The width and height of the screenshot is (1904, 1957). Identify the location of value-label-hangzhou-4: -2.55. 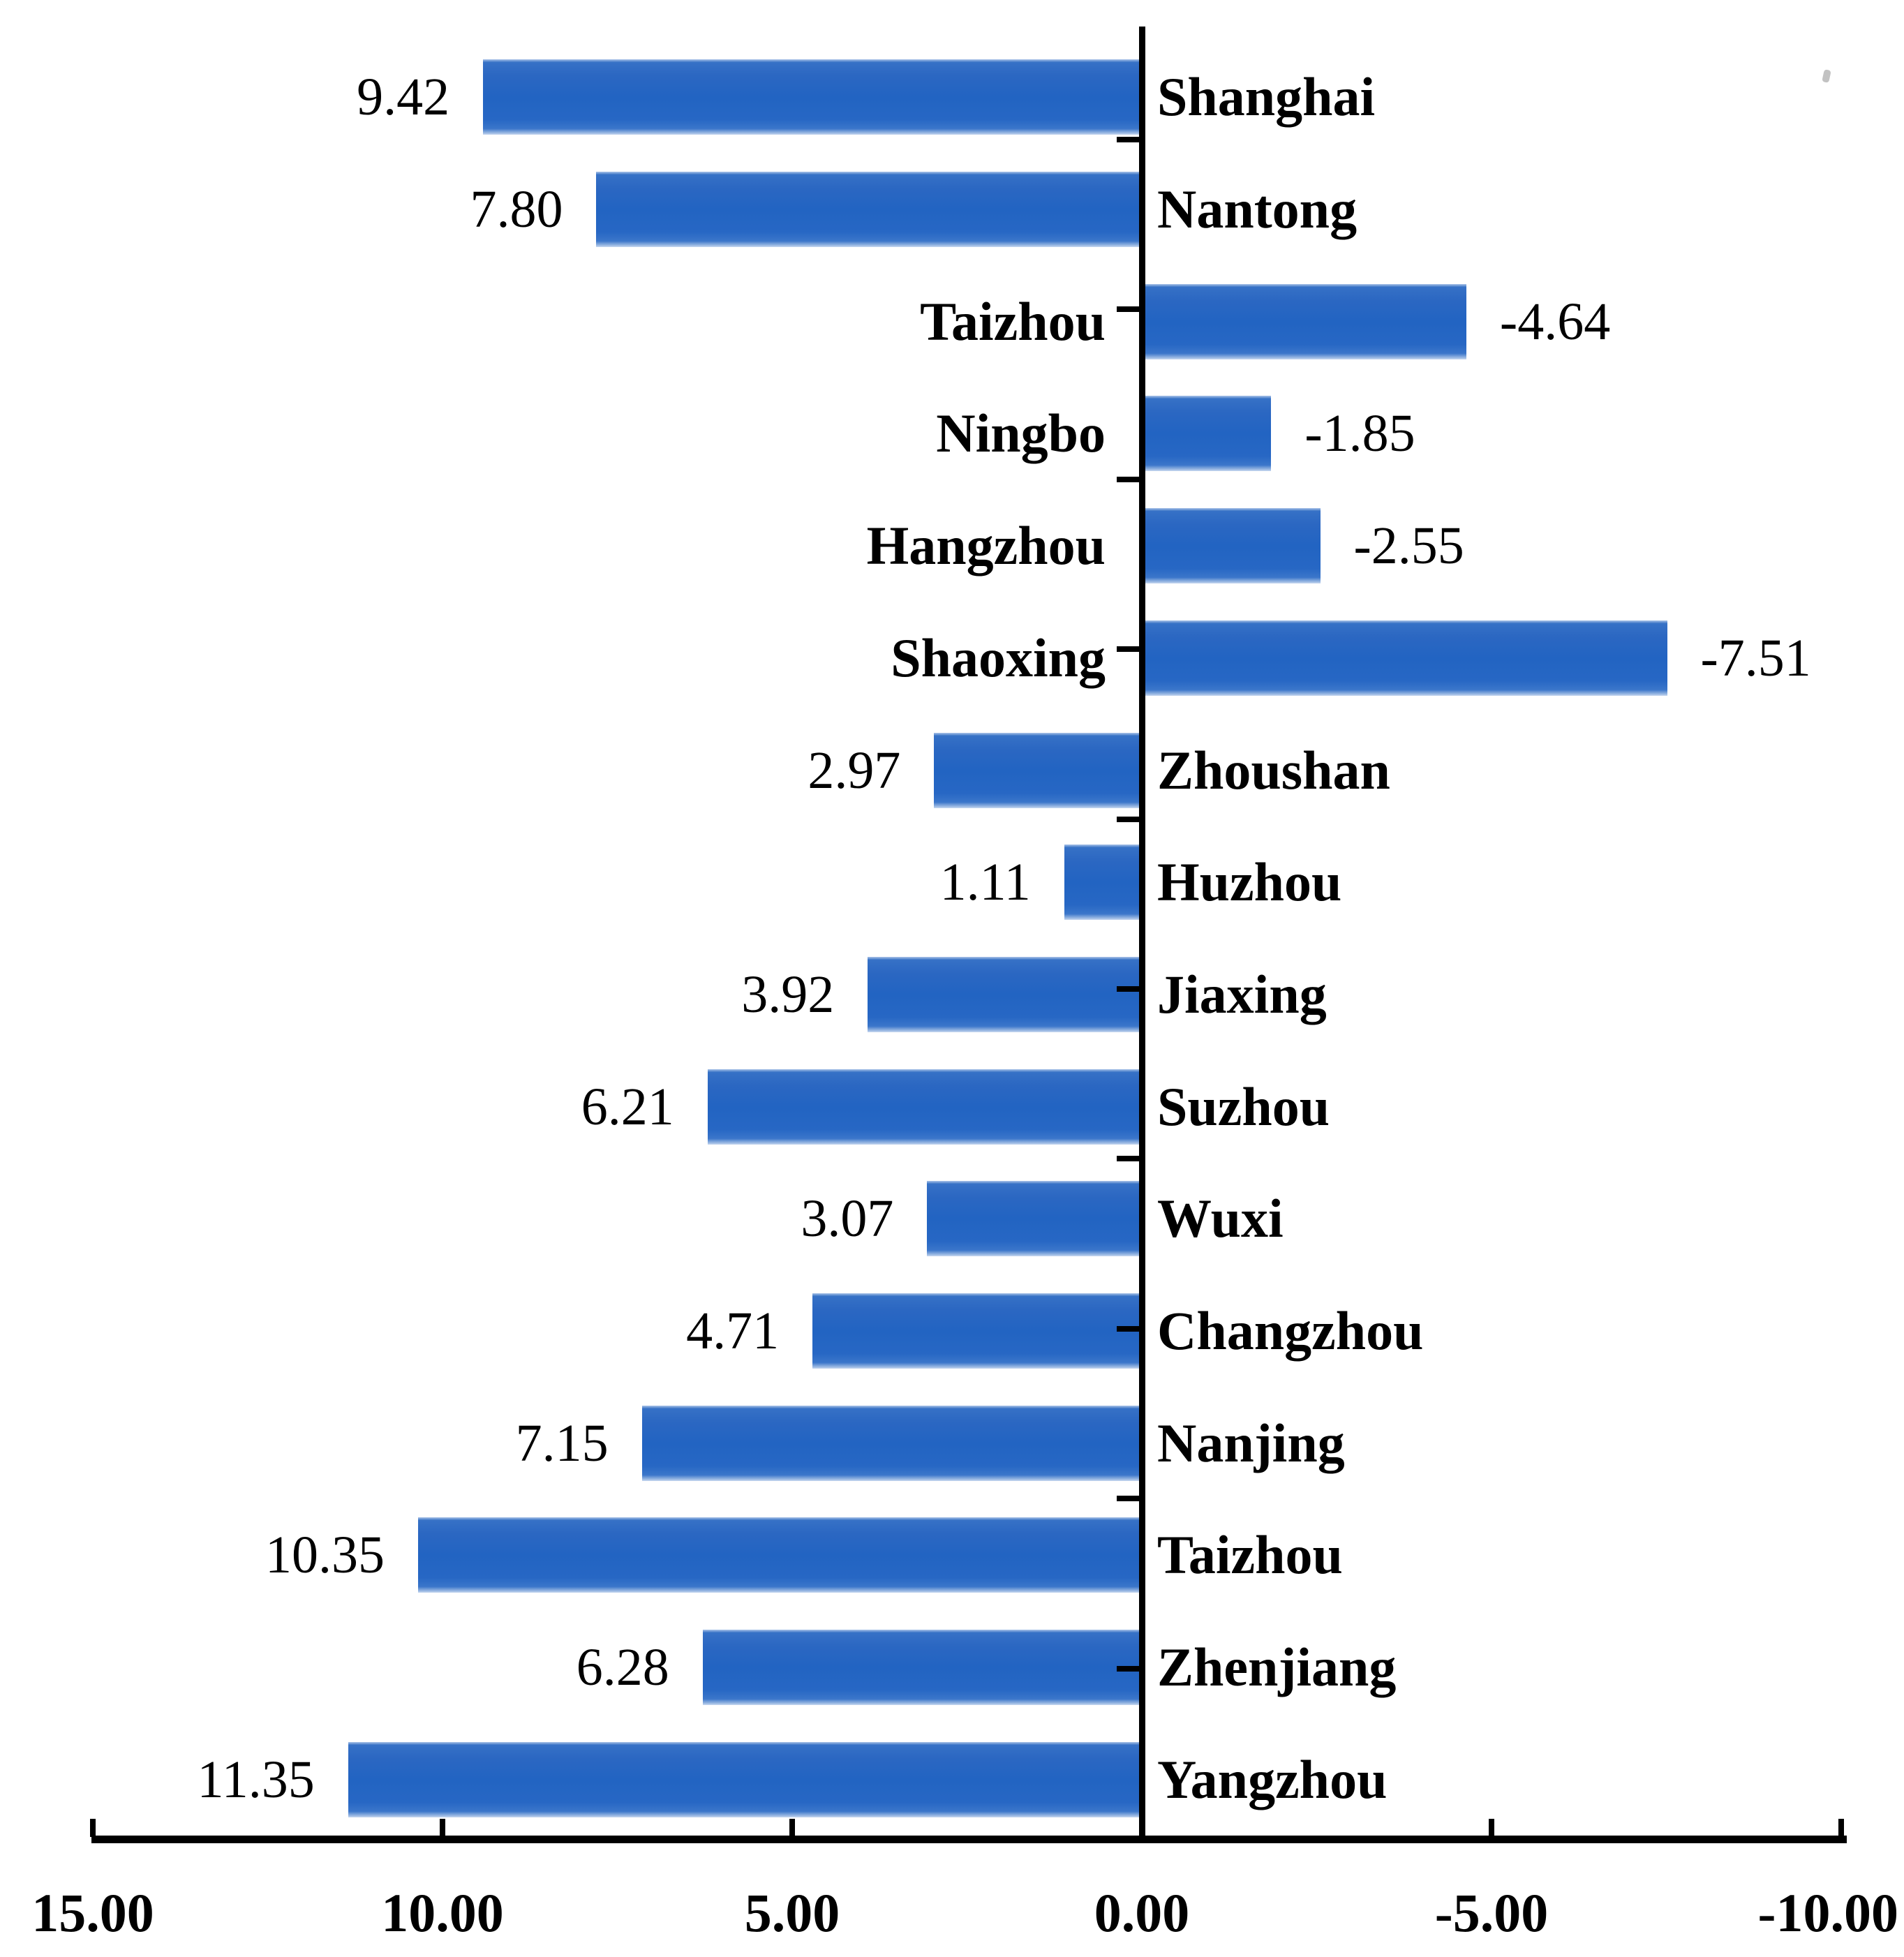
(1408, 546).